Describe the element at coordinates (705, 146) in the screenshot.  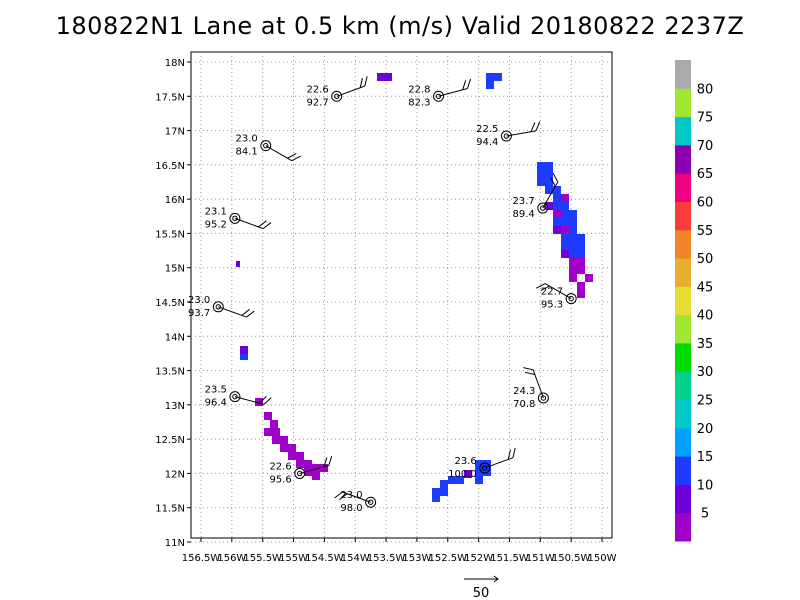
I see `colorbar-label: 70` at that location.